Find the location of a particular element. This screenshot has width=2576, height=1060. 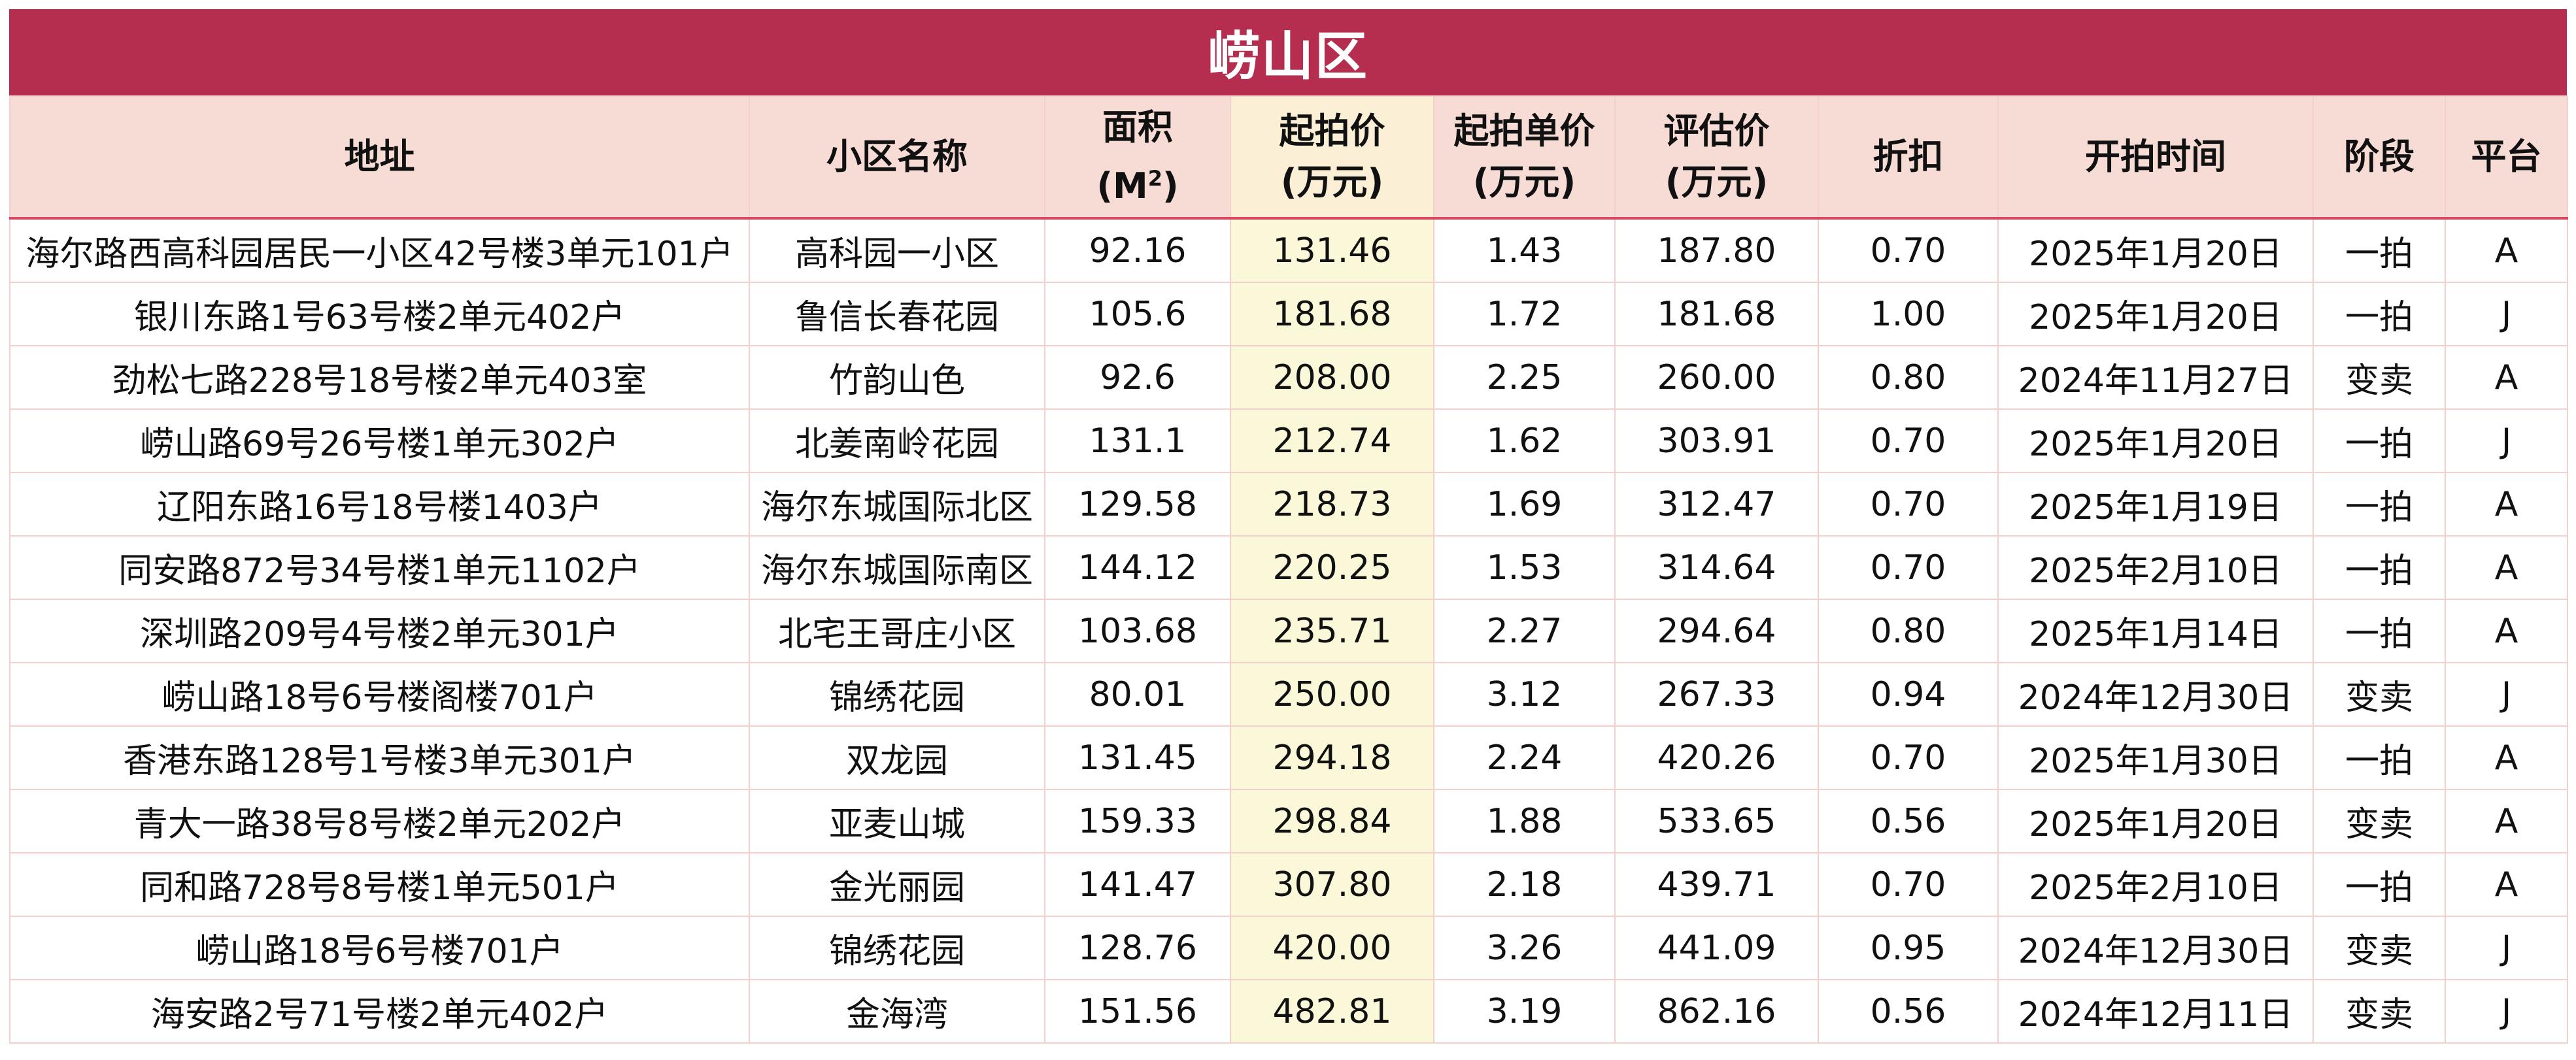

appraisal-cell: 312.47 is located at coordinates (1716, 504).